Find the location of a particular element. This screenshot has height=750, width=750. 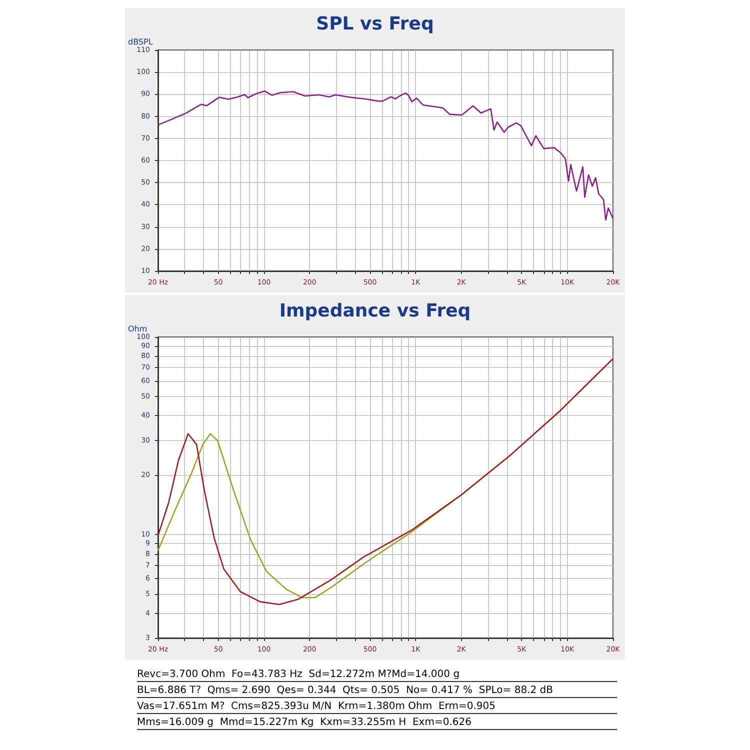

text: Vas=17.651m M? Cms=825.393u M/N Krm=1.380m Ohm Erm=0.905 is located at coordinates (377, 706).